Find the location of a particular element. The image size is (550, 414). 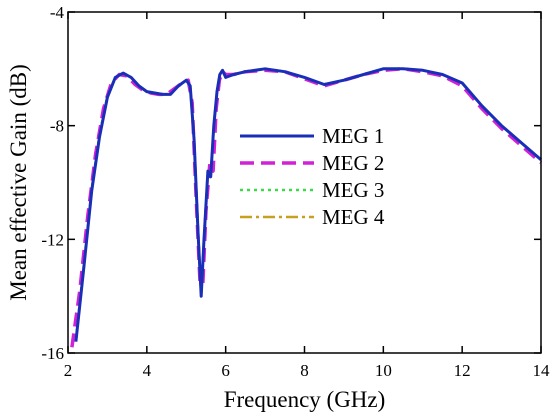

x-tick-label: 12 is located at coordinates (462, 370).